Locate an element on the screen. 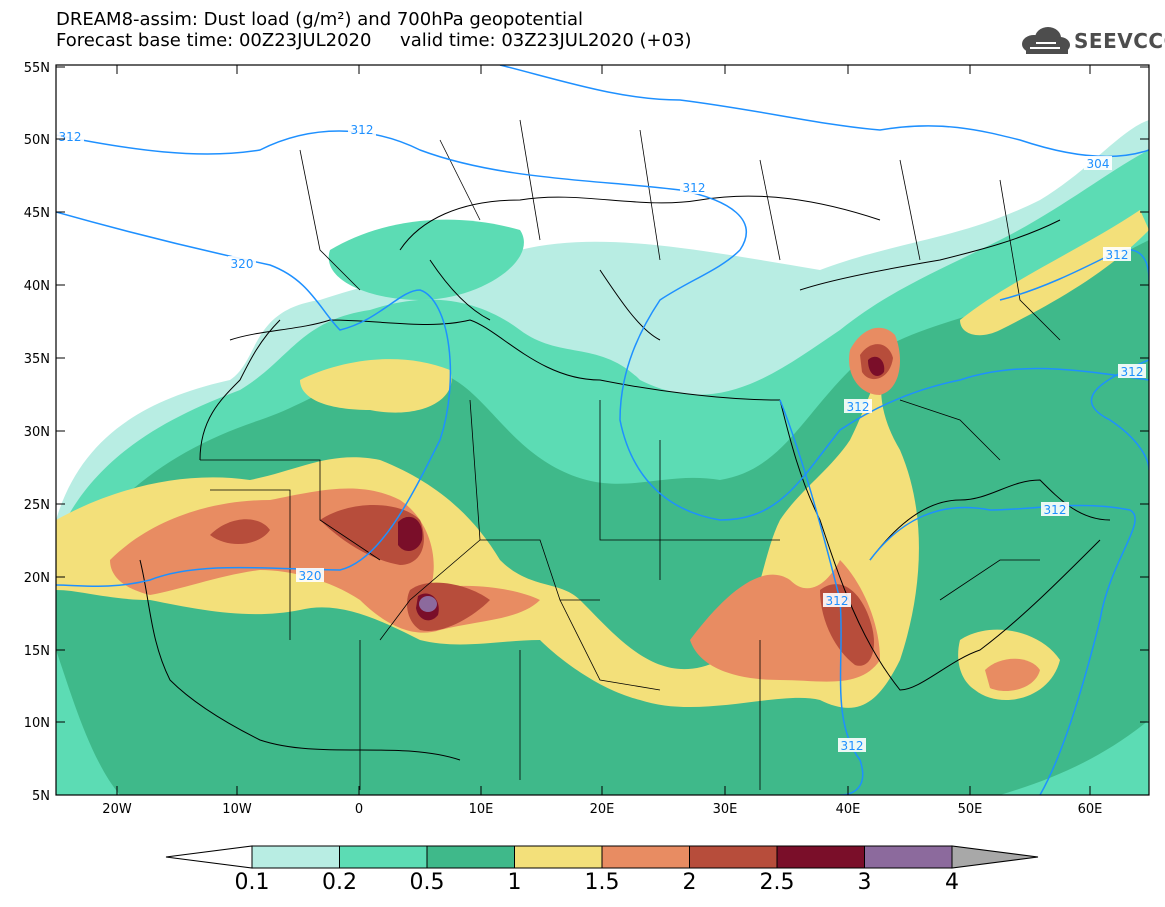 Image resolution: width=1165 pixels, height=907 pixels. colorbar-tick-label: 0.1 is located at coordinates (252, 882).